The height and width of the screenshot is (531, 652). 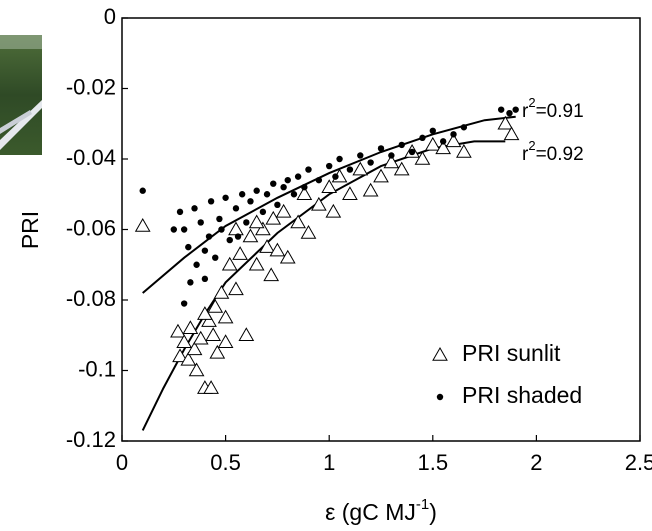 I want to click on y-tick-label: -0.06, so click(x=91, y=227).